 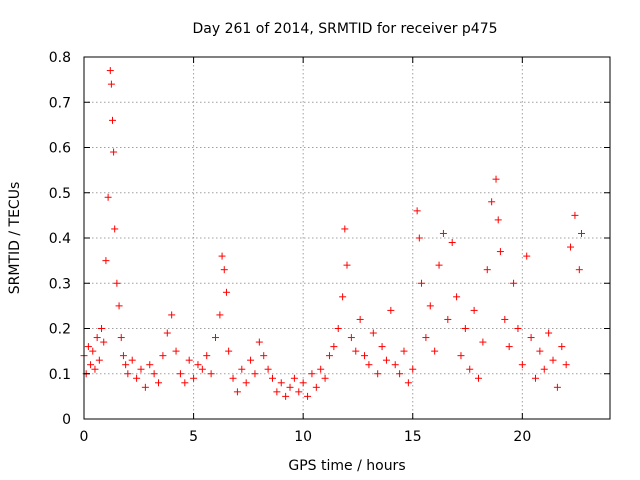 What do you see at coordinates (522, 437) in the screenshot?
I see `x-tick-label: 20` at bounding box center [522, 437].